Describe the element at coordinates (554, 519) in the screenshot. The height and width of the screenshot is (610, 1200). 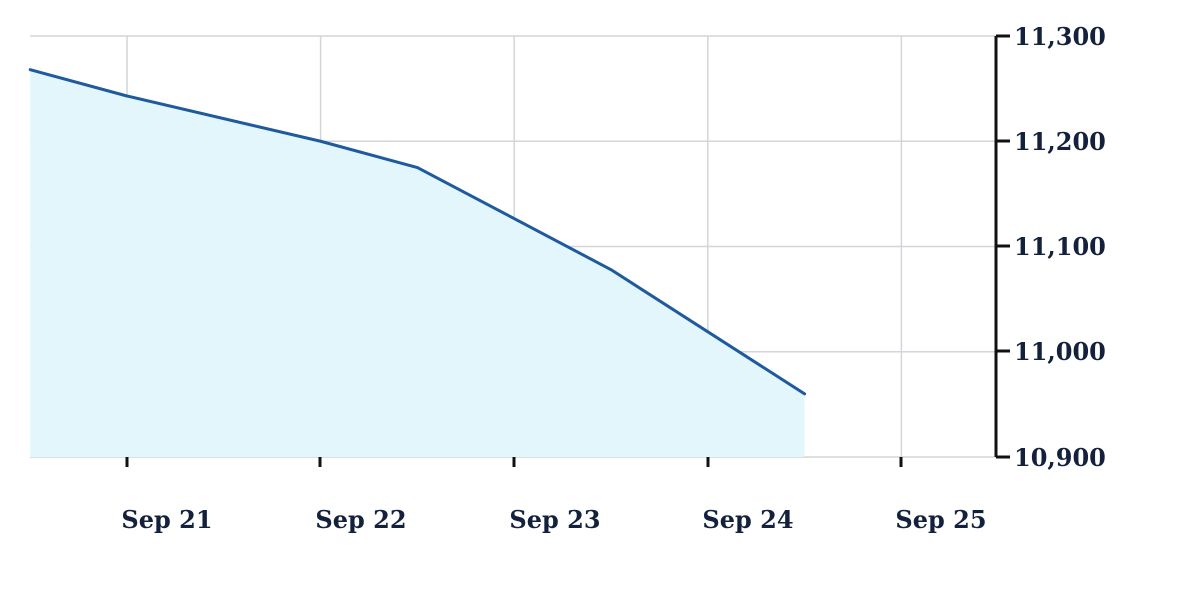
I see `x-tick-label: Sep 23` at that location.